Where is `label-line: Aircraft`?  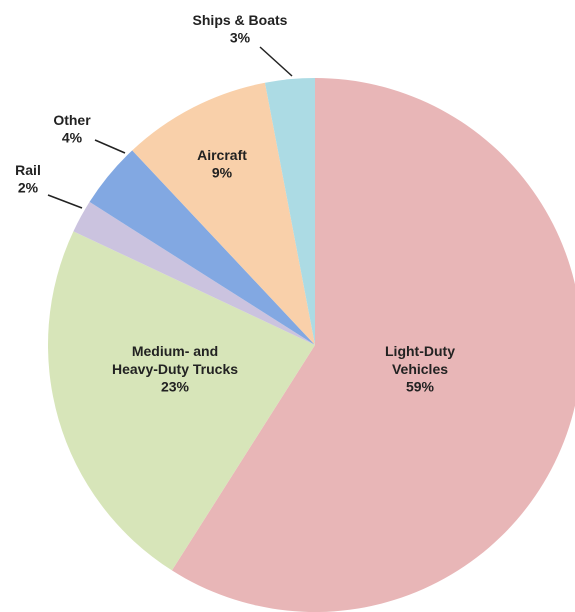 label-line: Aircraft is located at coordinates (222, 155).